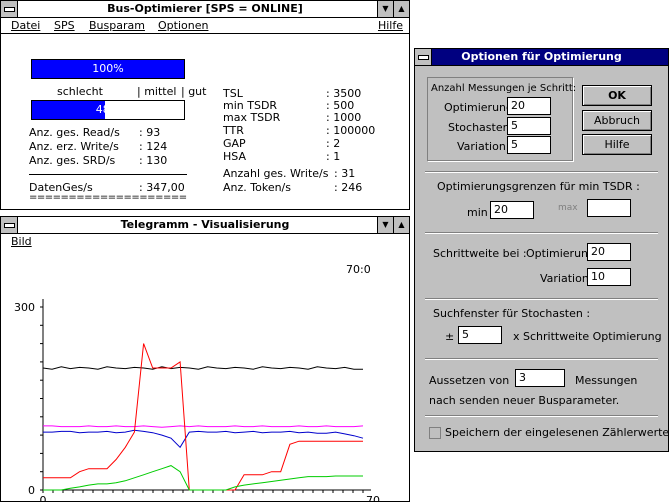  I want to click on main-window-title: Bus-Optimierer [SPS = ONLINE], so click(205, 8).